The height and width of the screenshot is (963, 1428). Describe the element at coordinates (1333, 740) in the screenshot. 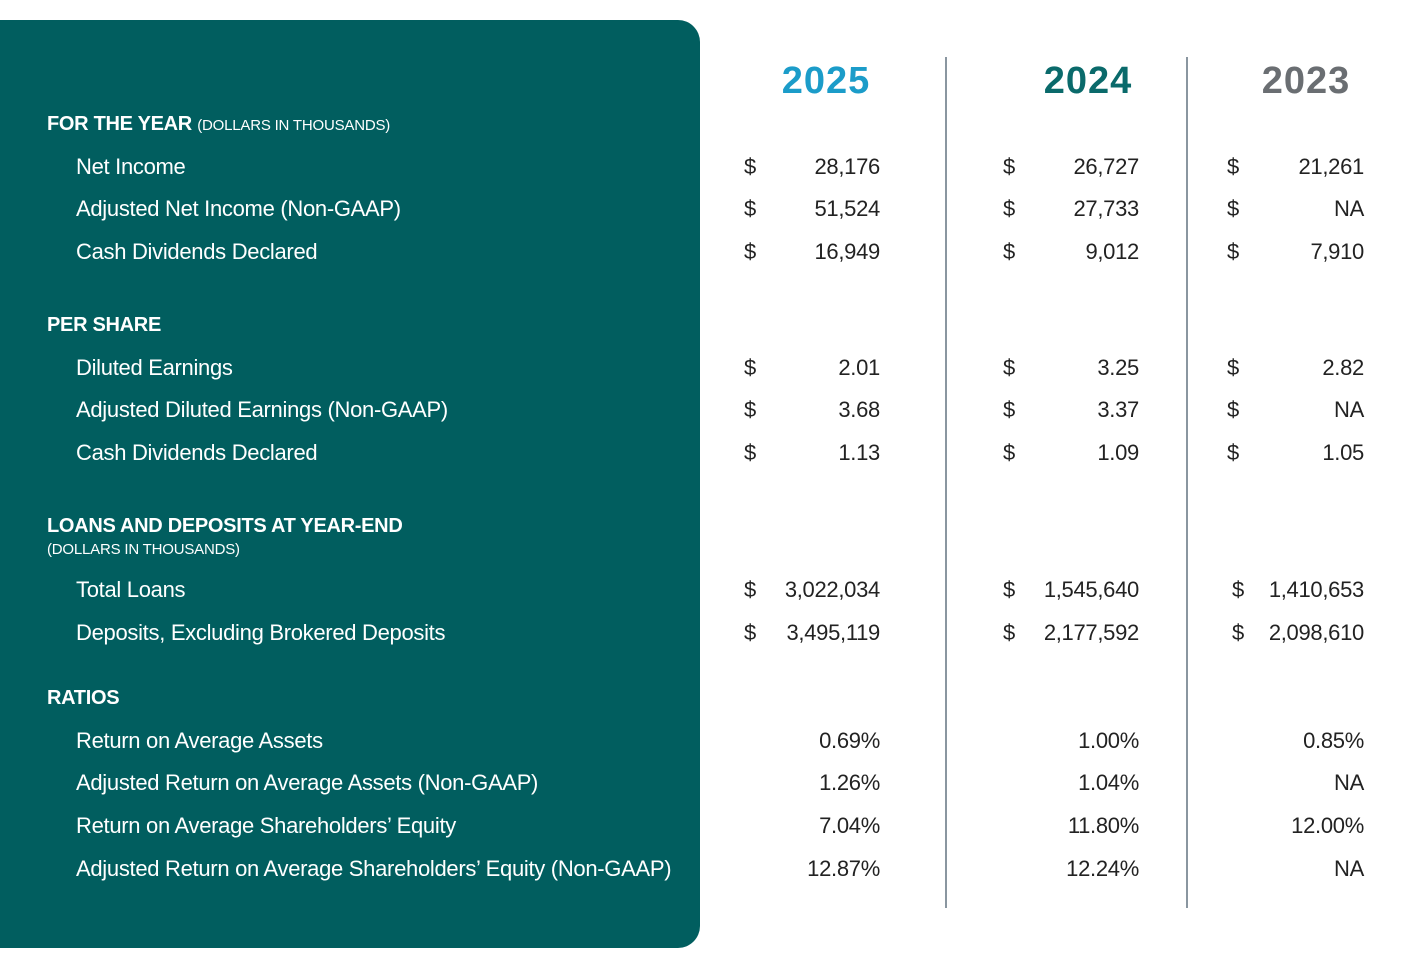

I see `value-cell: 0.85%` at that location.